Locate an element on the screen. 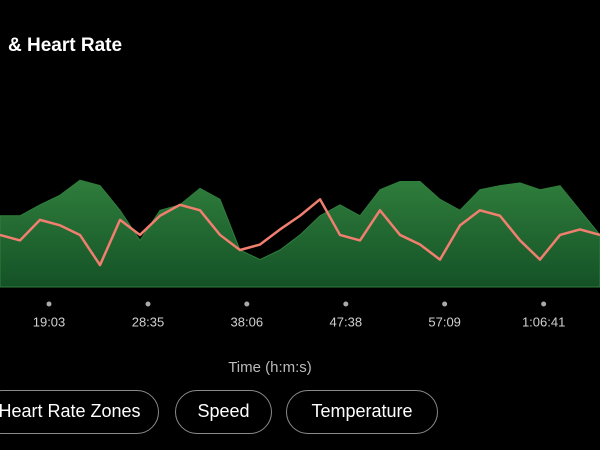 This screenshot has height=450, width=600. button: Temperature is located at coordinates (362, 412).